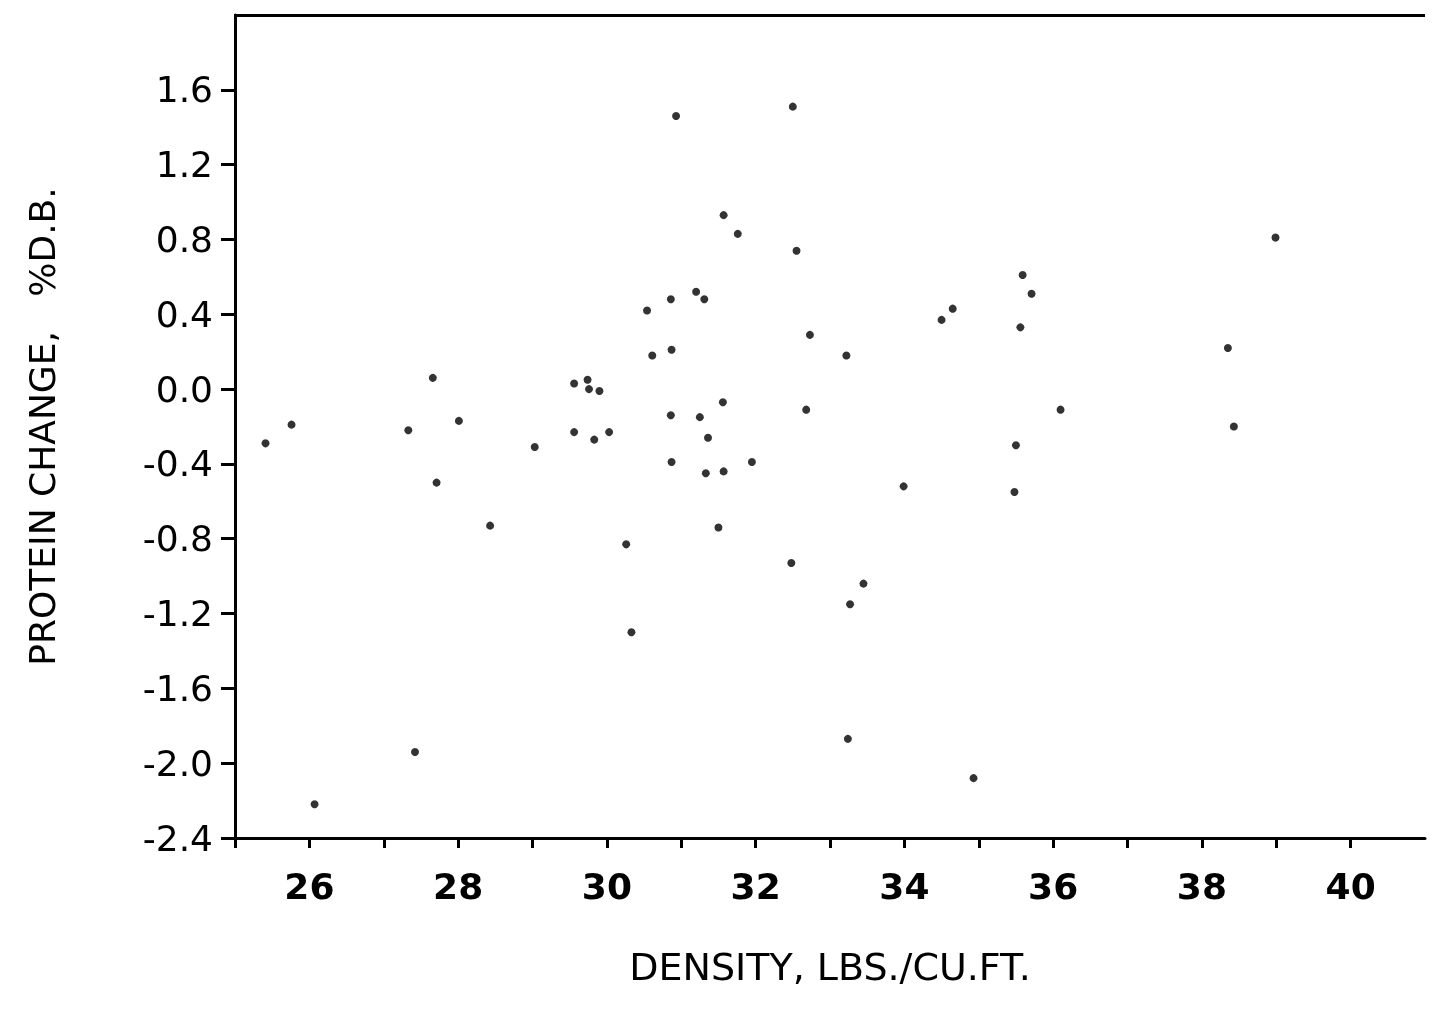  What do you see at coordinates (1201, 886) in the screenshot?
I see `x-tick-label: 38` at bounding box center [1201, 886].